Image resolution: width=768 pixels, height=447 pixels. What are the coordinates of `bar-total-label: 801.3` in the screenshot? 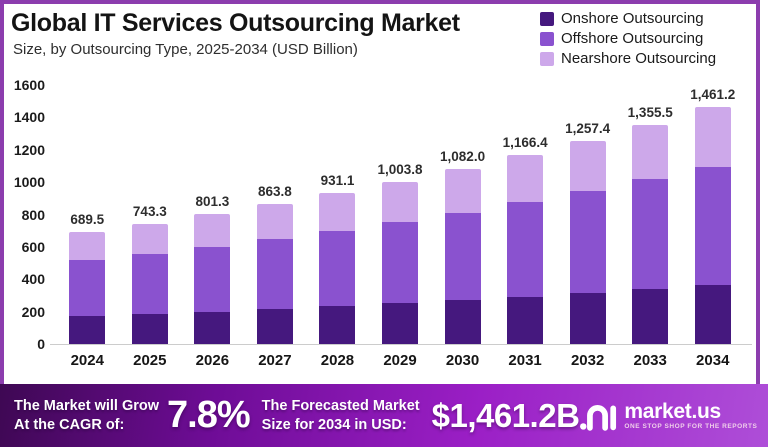 It's located at (212, 202).